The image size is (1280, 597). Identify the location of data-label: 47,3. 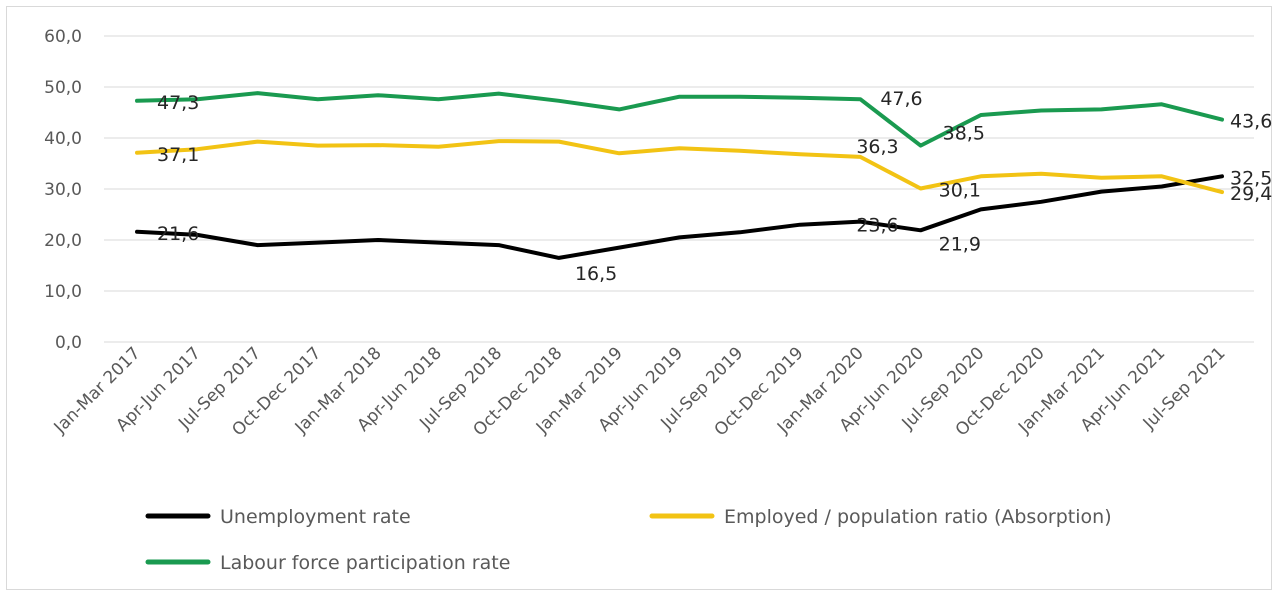
(178, 103).